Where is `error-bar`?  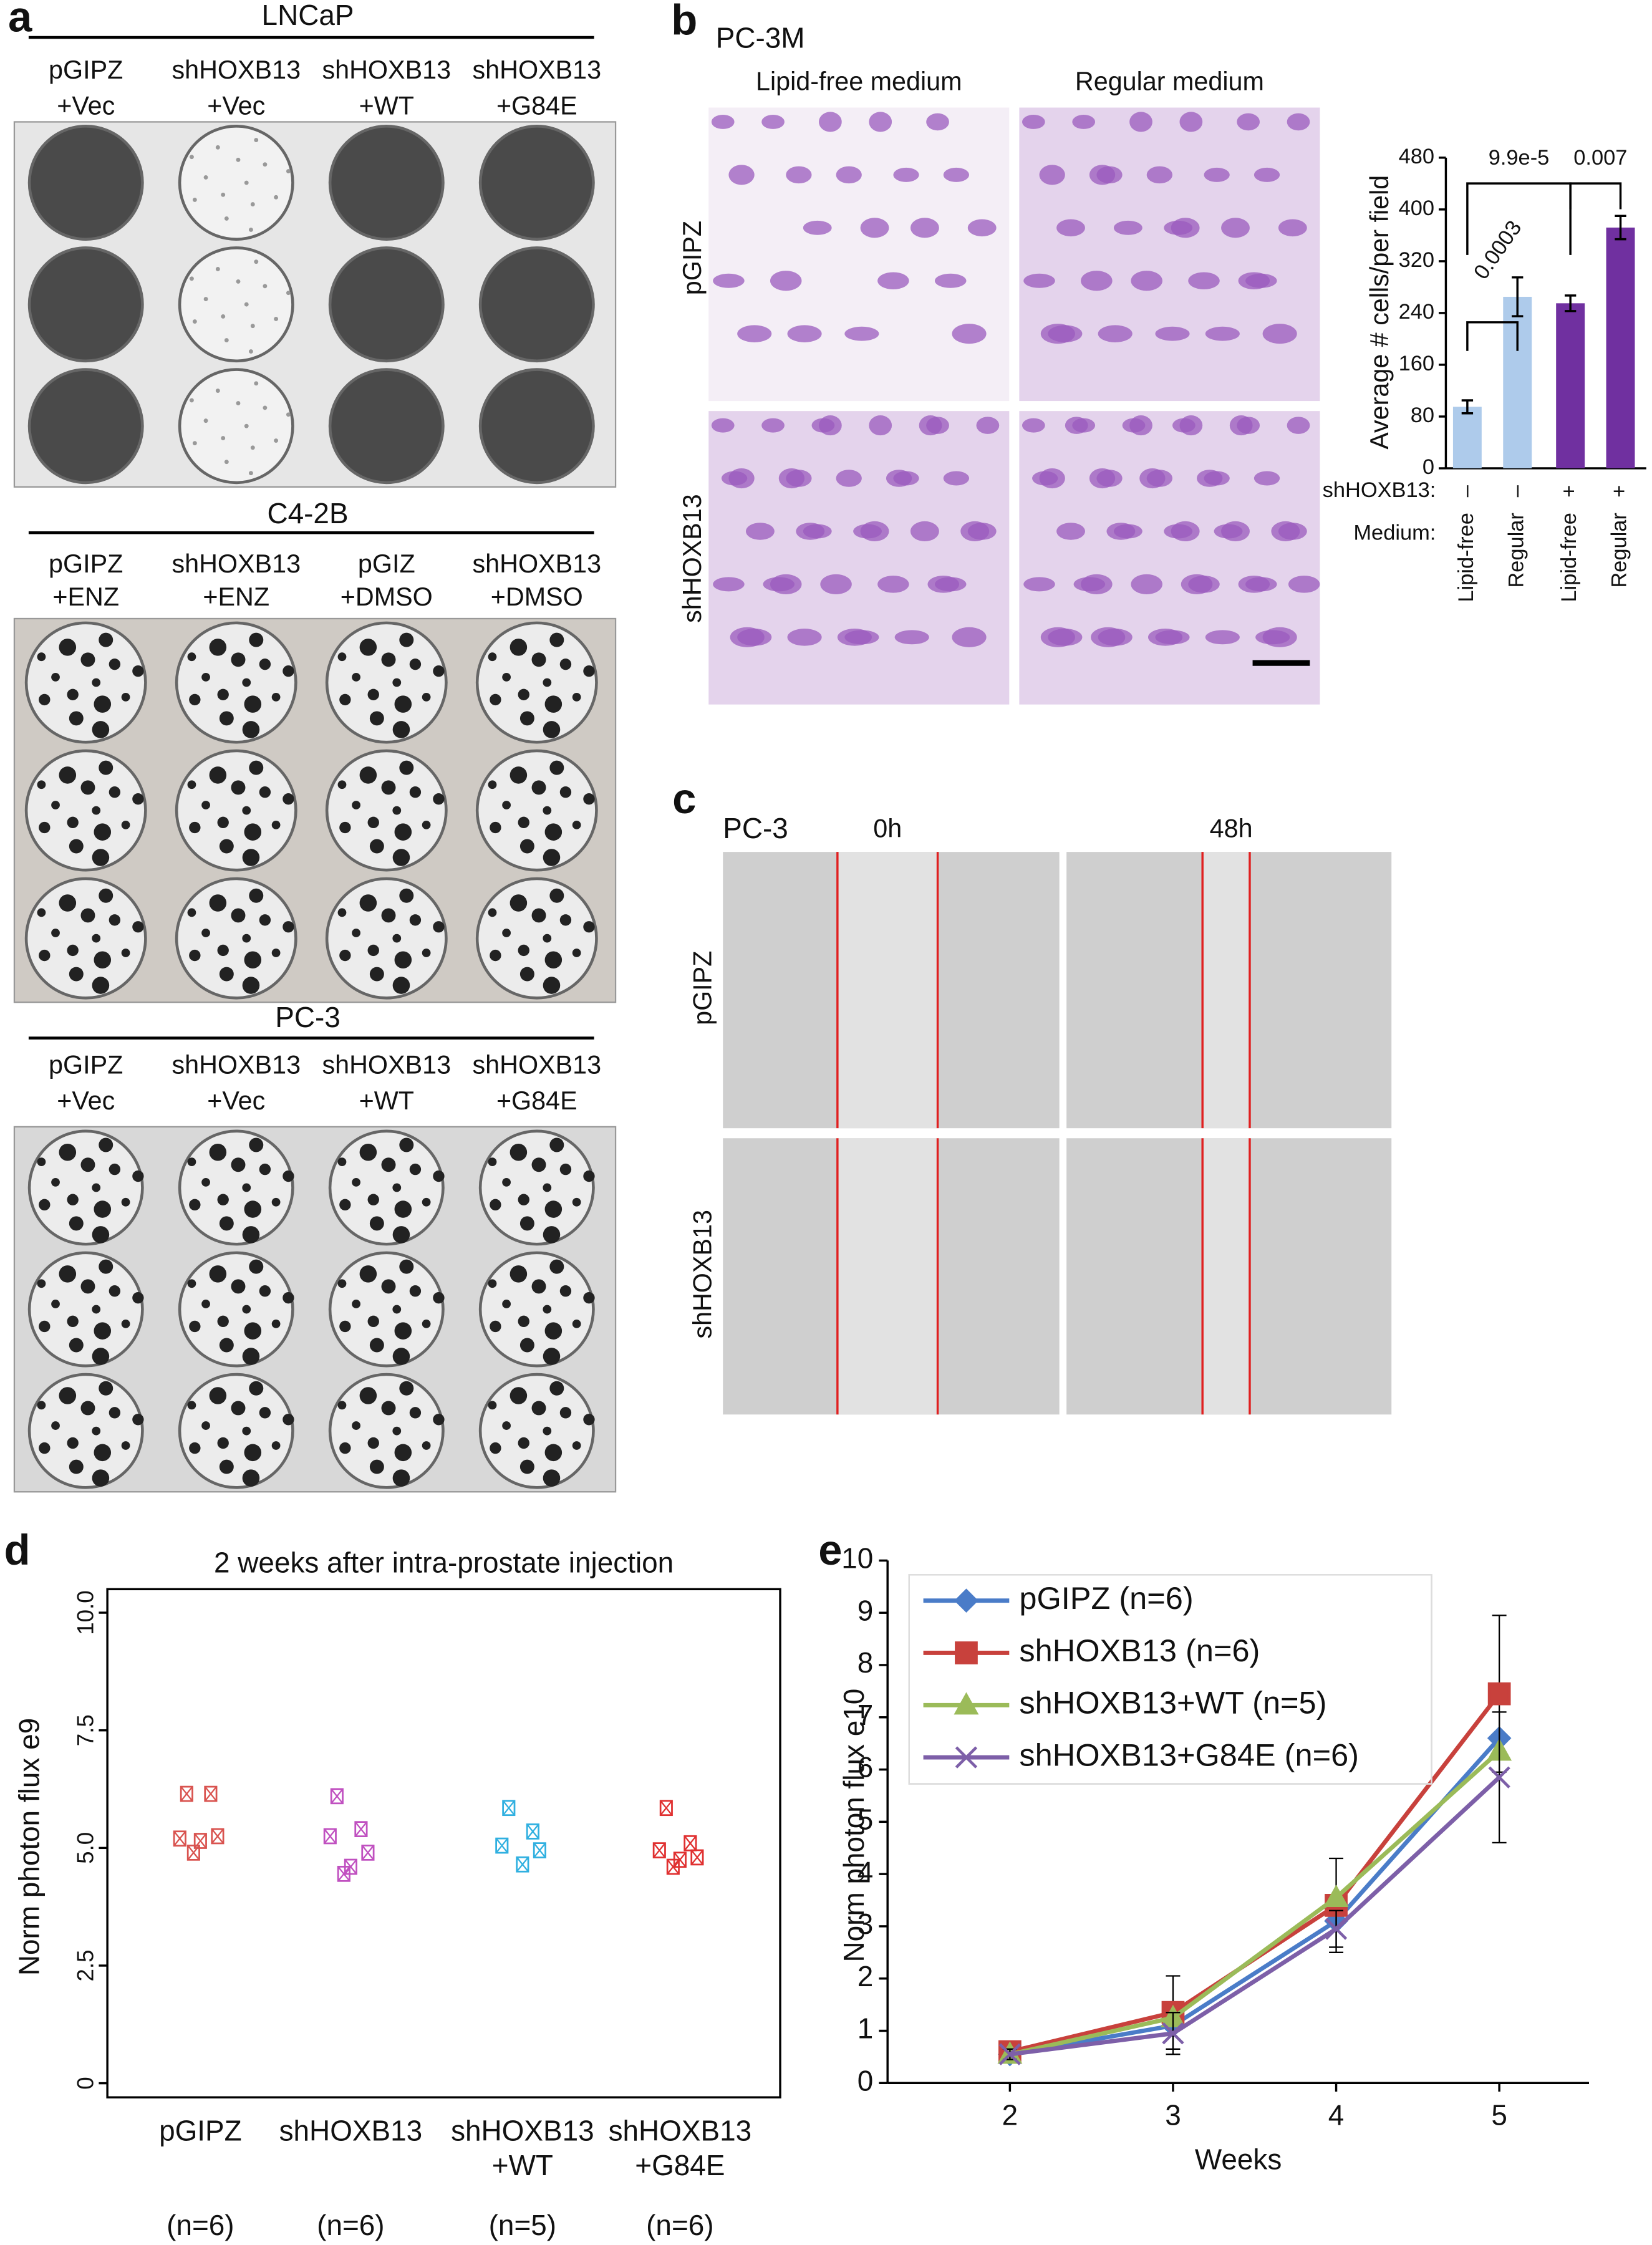
error-bar is located at coordinates (1620, 228).